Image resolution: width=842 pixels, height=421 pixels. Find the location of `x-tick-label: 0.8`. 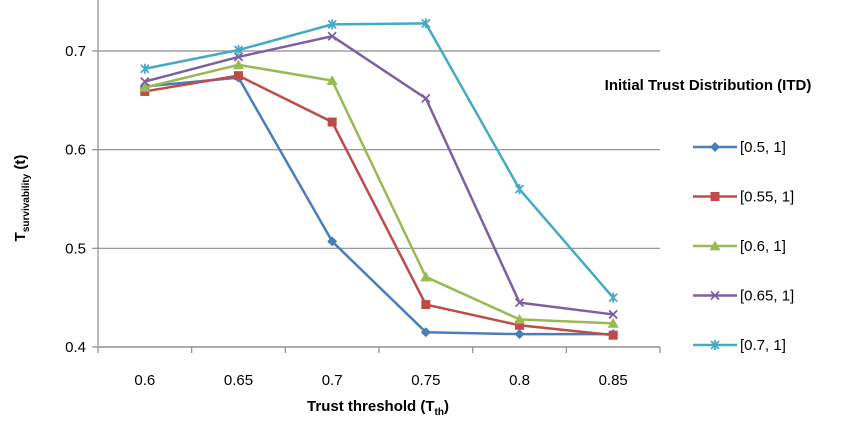

x-tick-label: 0.8 is located at coordinates (519, 380).